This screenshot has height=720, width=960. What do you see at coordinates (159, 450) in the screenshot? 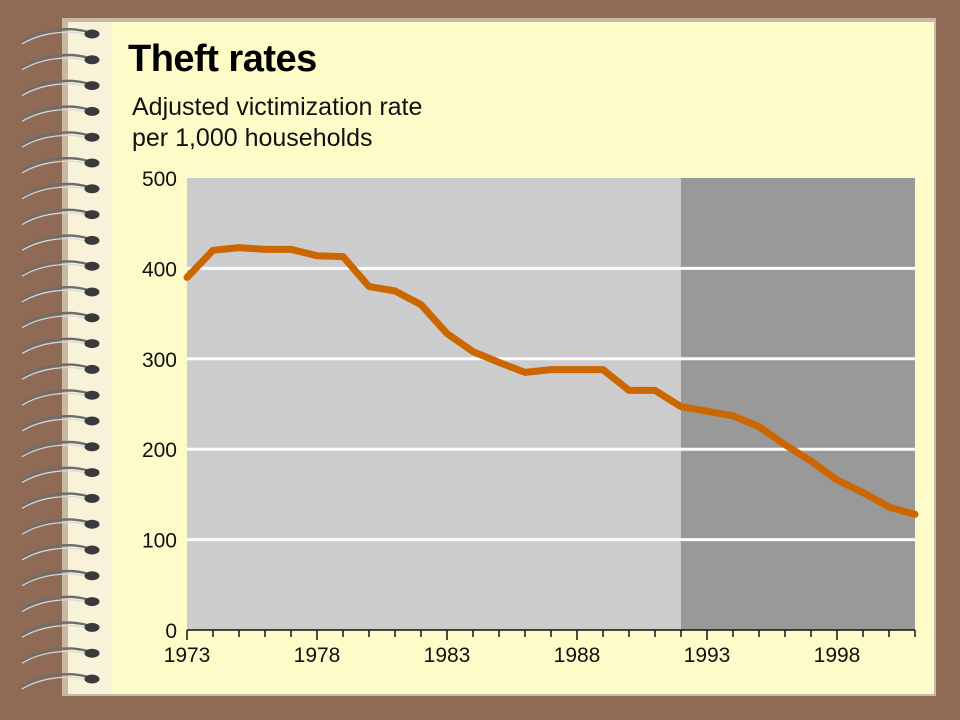
I see `y-tick-label: 200` at bounding box center [159, 450].